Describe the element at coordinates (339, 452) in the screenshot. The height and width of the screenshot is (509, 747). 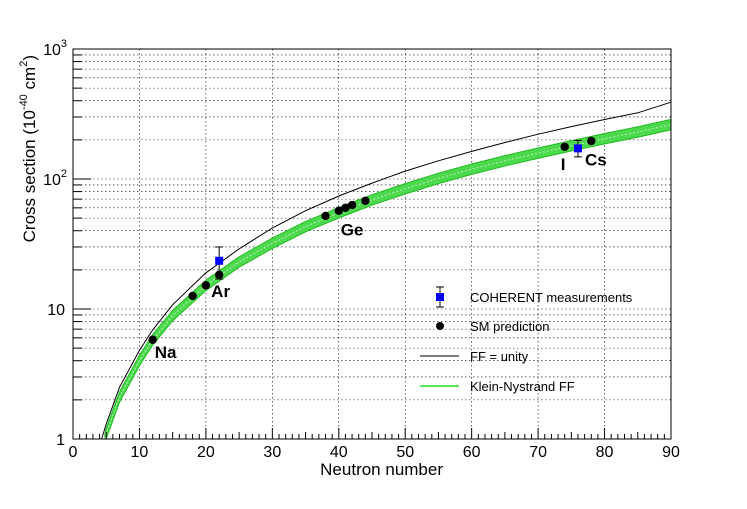
I see `x-tick-label: 40` at that location.